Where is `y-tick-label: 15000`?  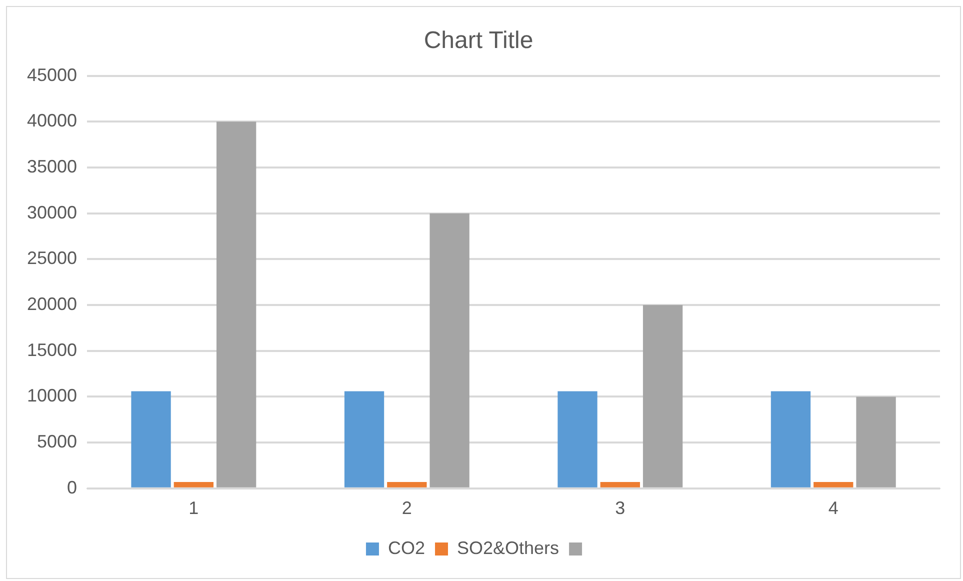
y-tick-label: 15000 is located at coordinates (52, 350).